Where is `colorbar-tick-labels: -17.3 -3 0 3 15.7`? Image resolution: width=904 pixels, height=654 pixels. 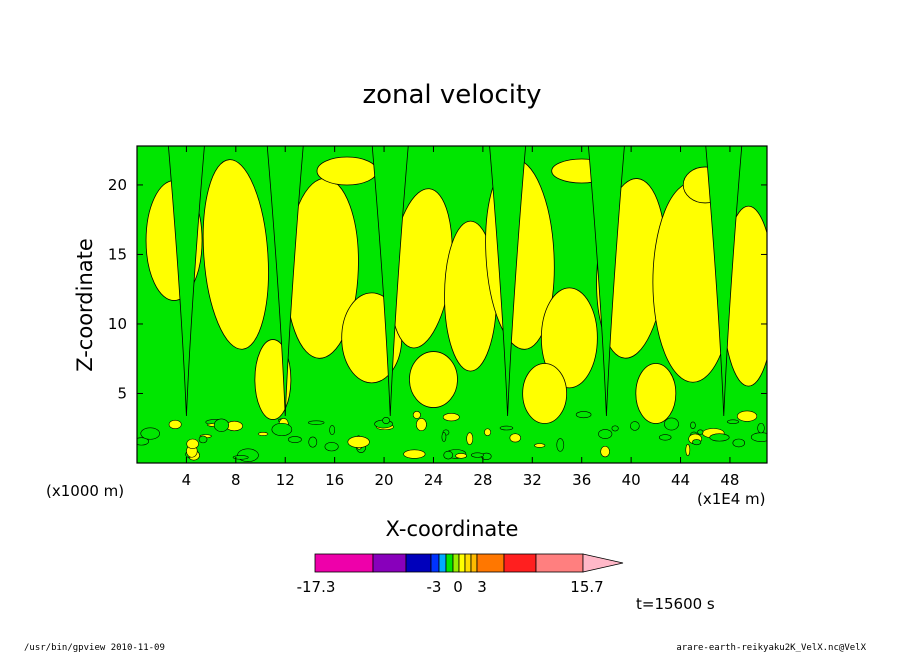
colorbar-tick-labels: -17.3 -3 0 3 15.7 is located at coordinates (450, 587).